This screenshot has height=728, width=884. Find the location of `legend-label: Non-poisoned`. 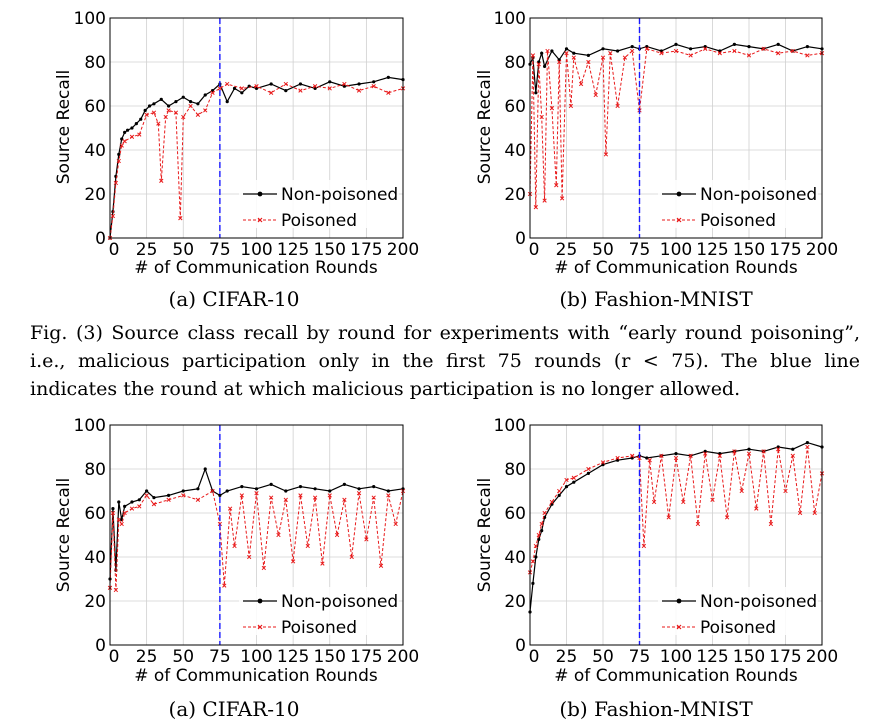

legend-label: Non-poisoned is located at coordinates (339, 602).